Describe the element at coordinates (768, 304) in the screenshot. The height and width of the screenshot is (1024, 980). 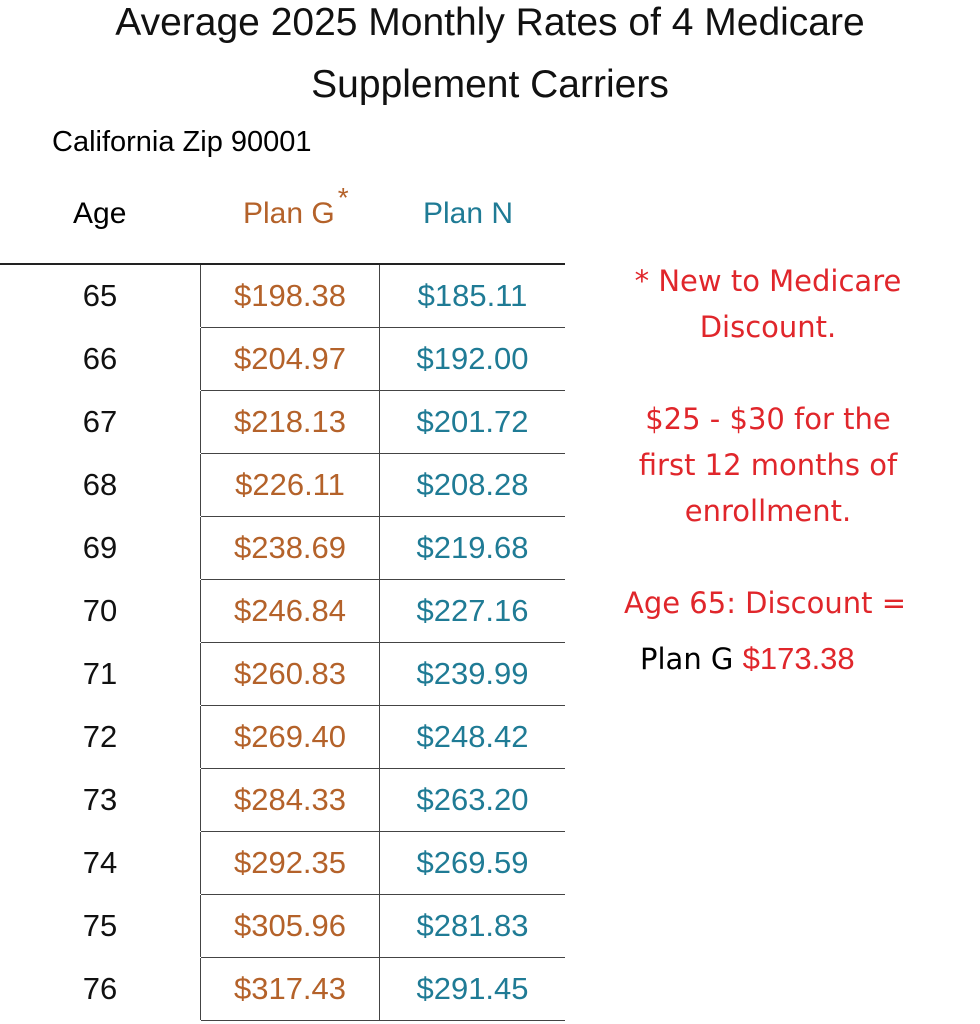
I see `discount-note: * New to Medicare Discount.` at that location.